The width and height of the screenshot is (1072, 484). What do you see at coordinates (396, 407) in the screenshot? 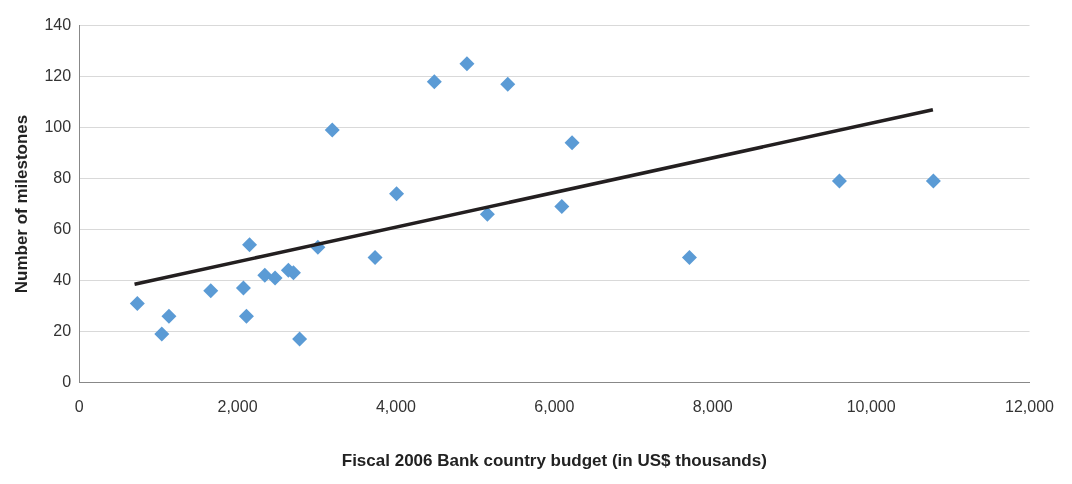
I see `x-tick-label: 4,000` at bounding box center [396, 407].